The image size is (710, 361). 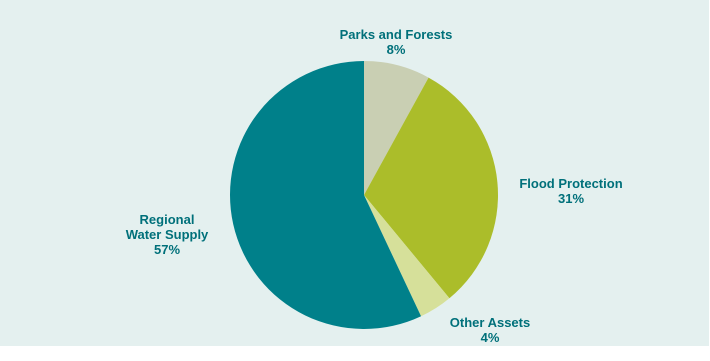 What do you see at coordinates (167, 219) in the screenshot?
I see `slice-name-label: Regional` at bounding box center [167, 219].